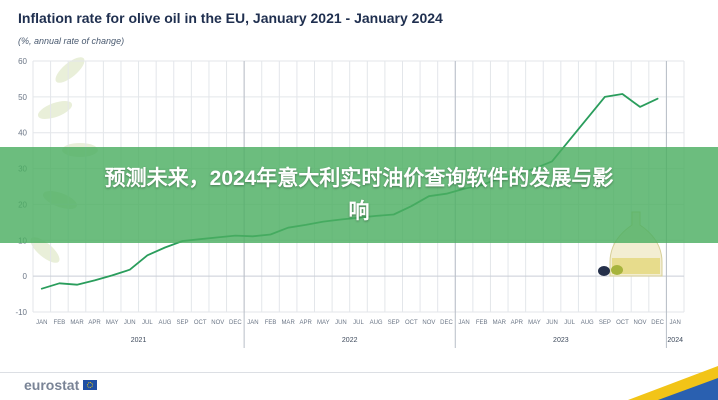 The image size is (718, 400). Describe the element at coordinates (22, 97) in the screenshot. I see `y-tick-label: 50` at that location.